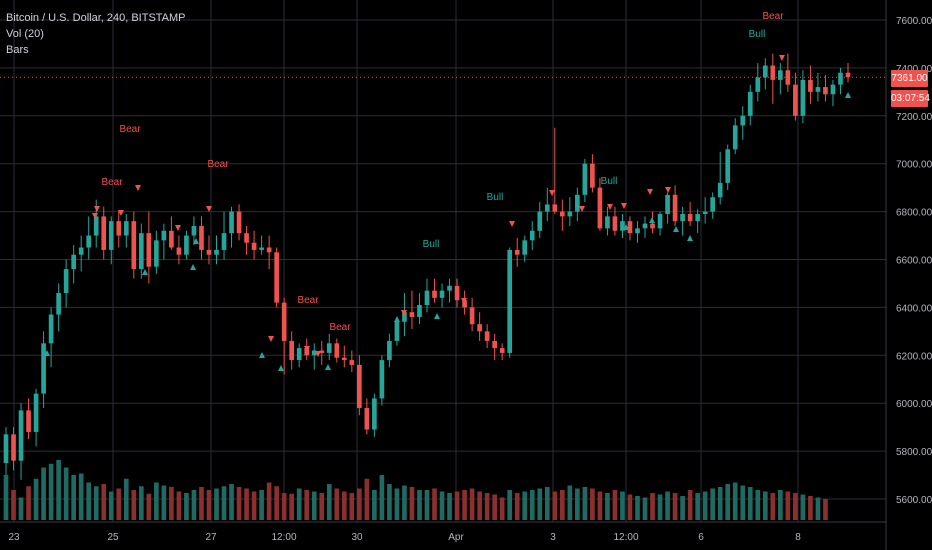  Describe the element at coordinates (96, 18) in the screenshot. I see `symbol-title: Bitcoin / U.S. Dollar, 240, BITSTAMP` at that location.